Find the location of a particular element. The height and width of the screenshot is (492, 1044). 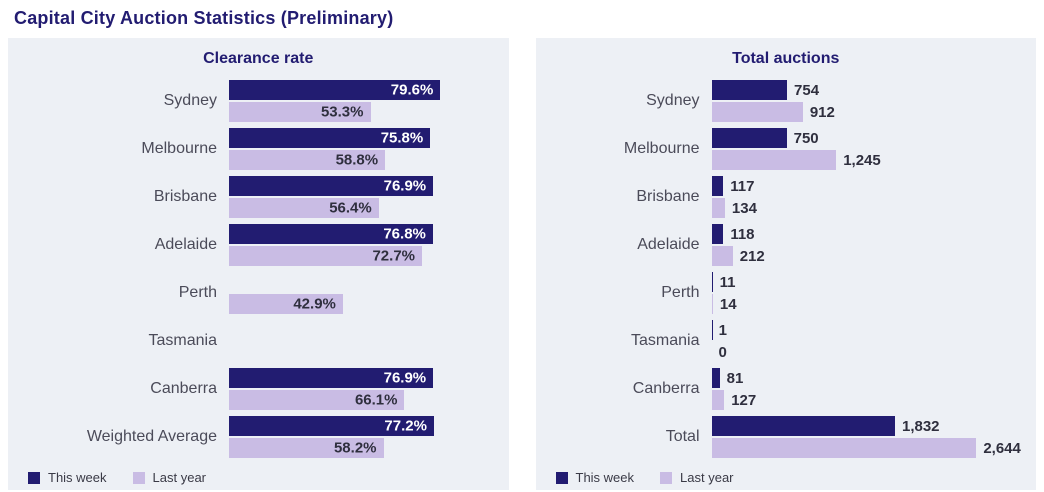

bar-track: 79.6% is located at coordinates (362, 90).